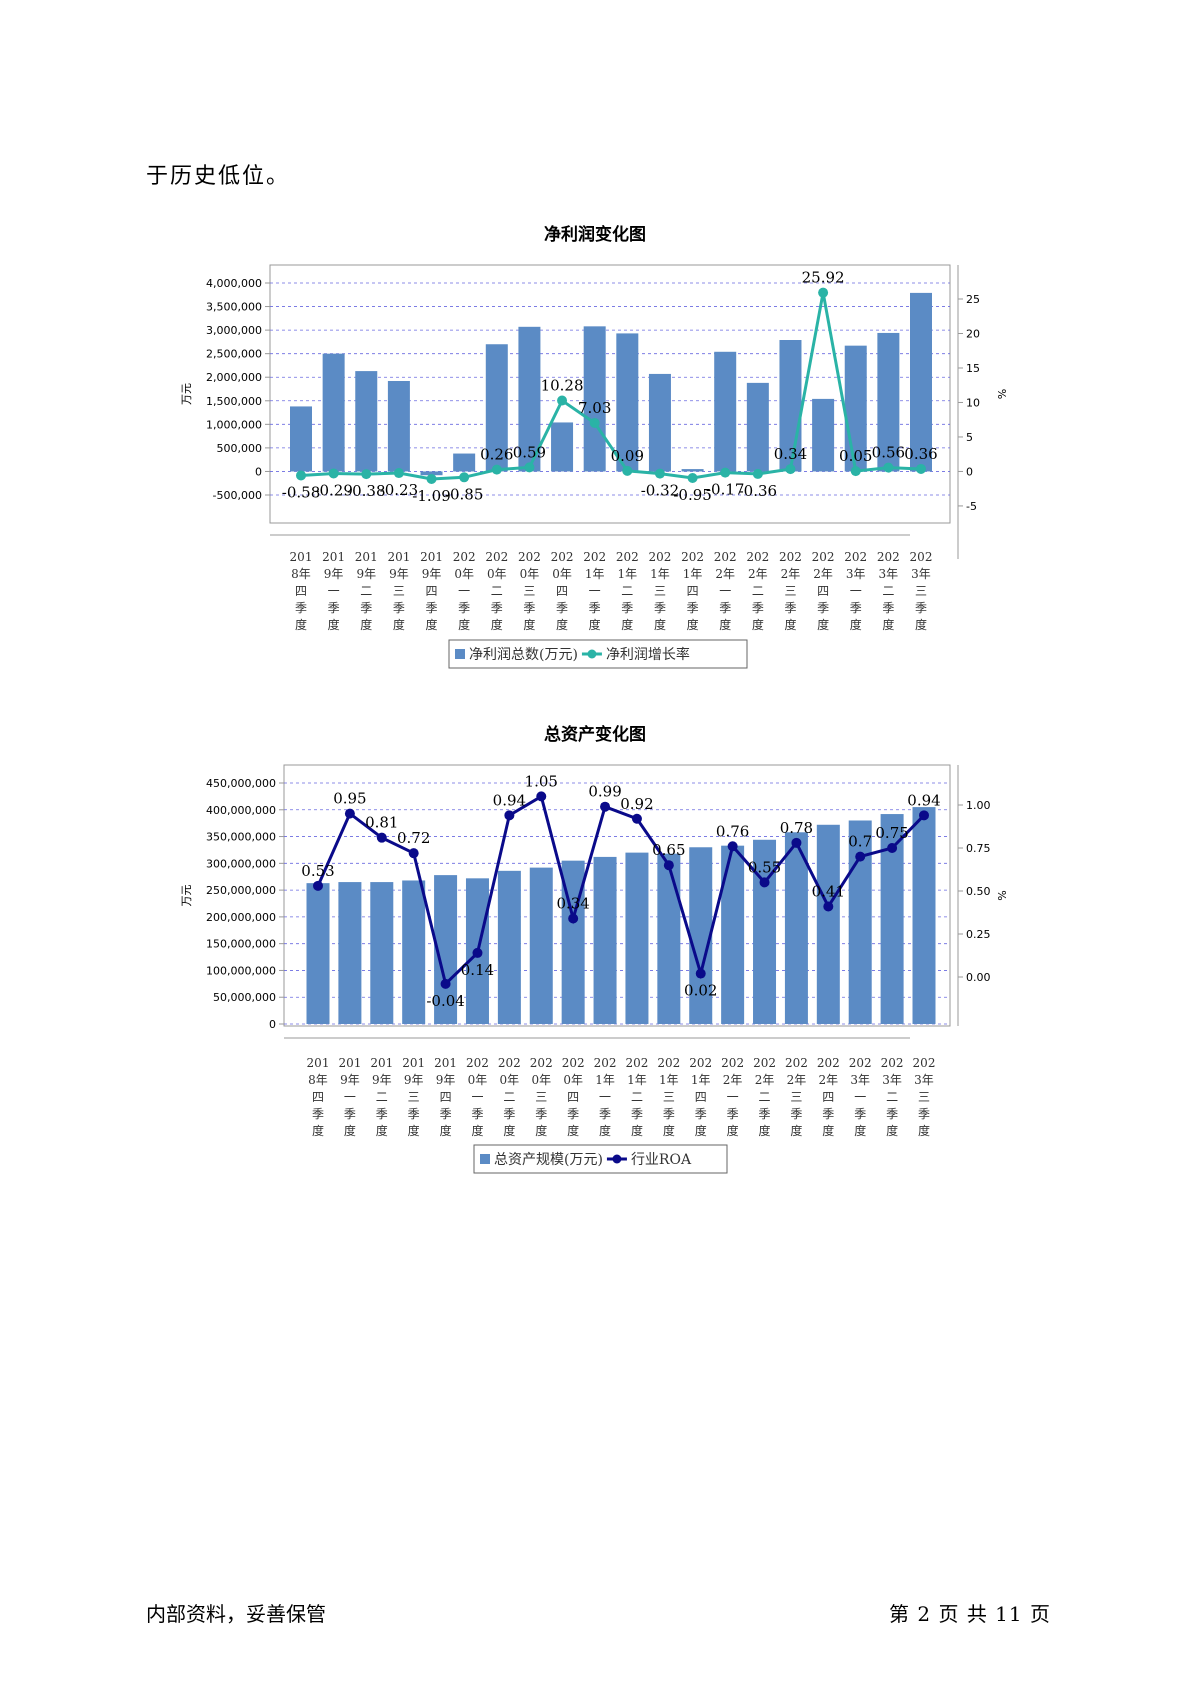 Image resolution: width=1191 pixels, height=1684 pixels. Describe the element at coordinates (548, 1160) in the screenshot. I see `legend-label-bar: 总资产规模(万元)` at that location.